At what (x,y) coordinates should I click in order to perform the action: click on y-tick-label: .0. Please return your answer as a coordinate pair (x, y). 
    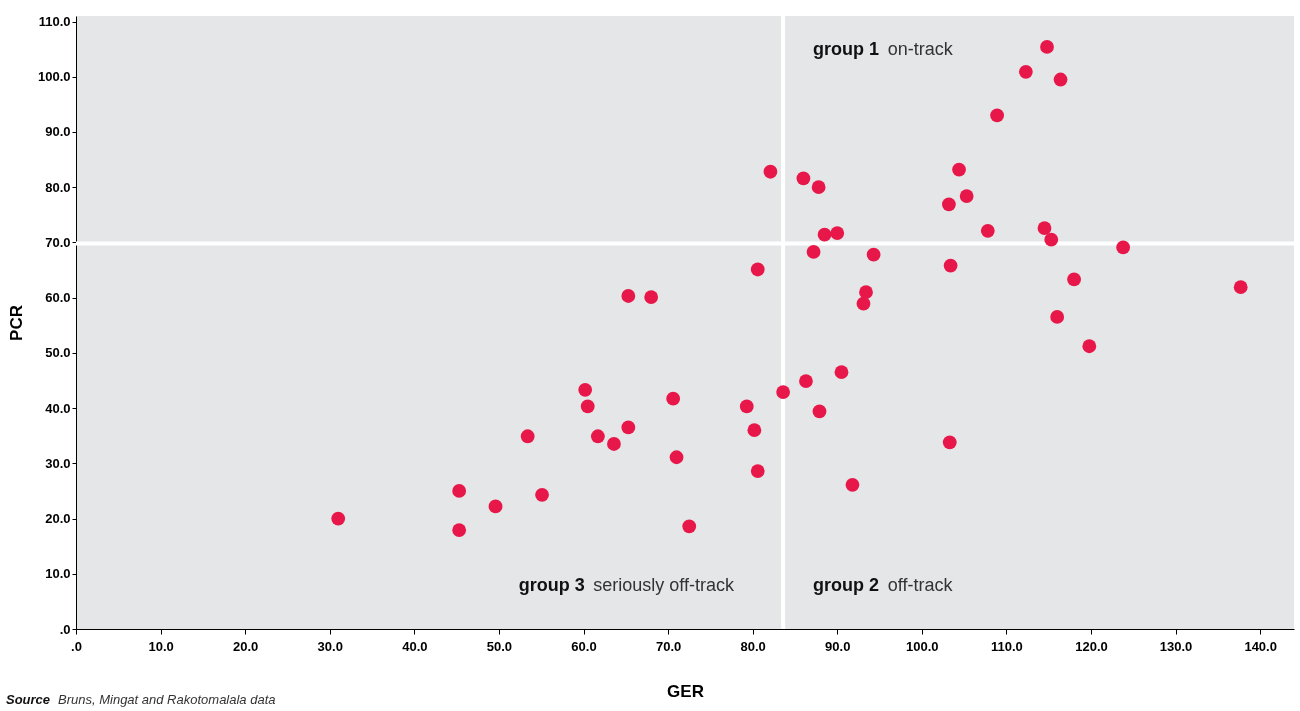
    Looking at the image, I should click on (65, 629).